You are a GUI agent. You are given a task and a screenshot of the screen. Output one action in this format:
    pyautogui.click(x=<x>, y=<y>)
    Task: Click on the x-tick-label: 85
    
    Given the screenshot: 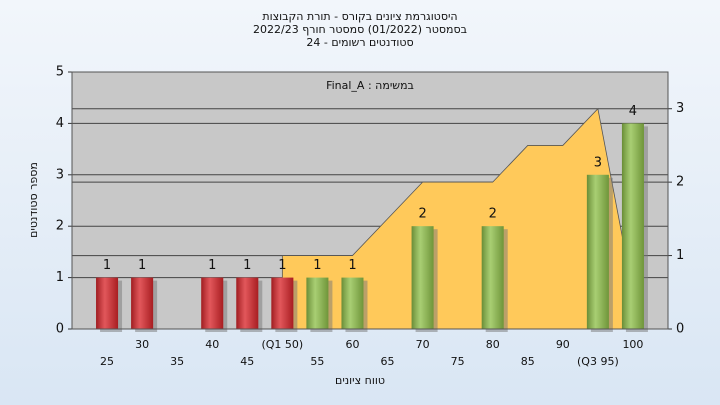 What is the action you would take?
    pyautogui.click(x=528, y=361)
    